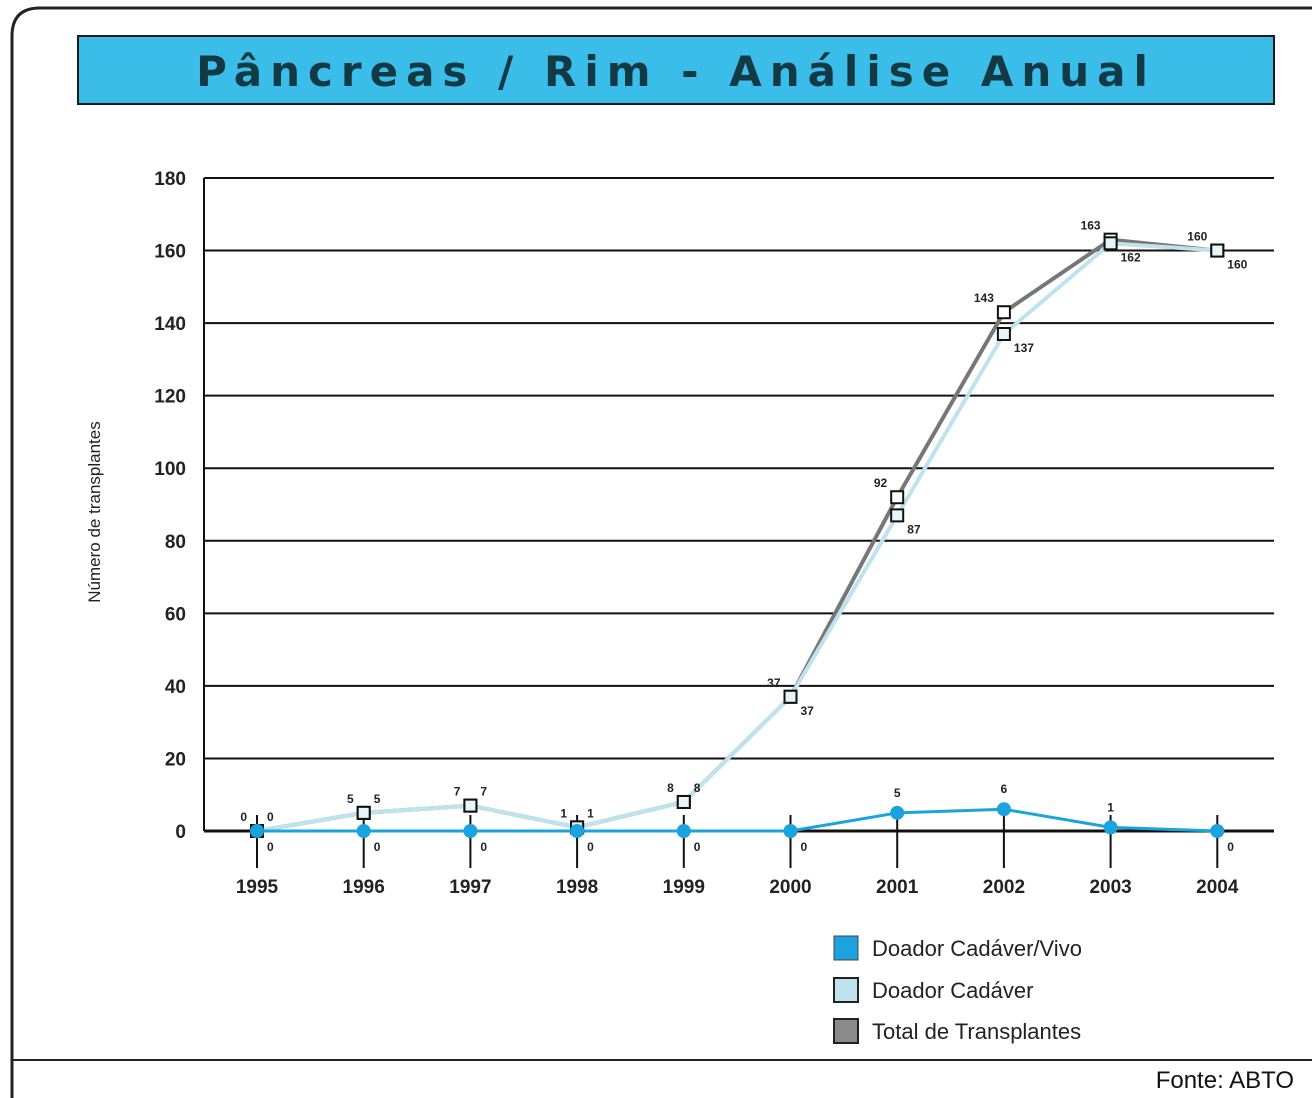 The image size is (1312, 1098). I want to click on x-tick-label-2001: 2001, so click(897, 887).